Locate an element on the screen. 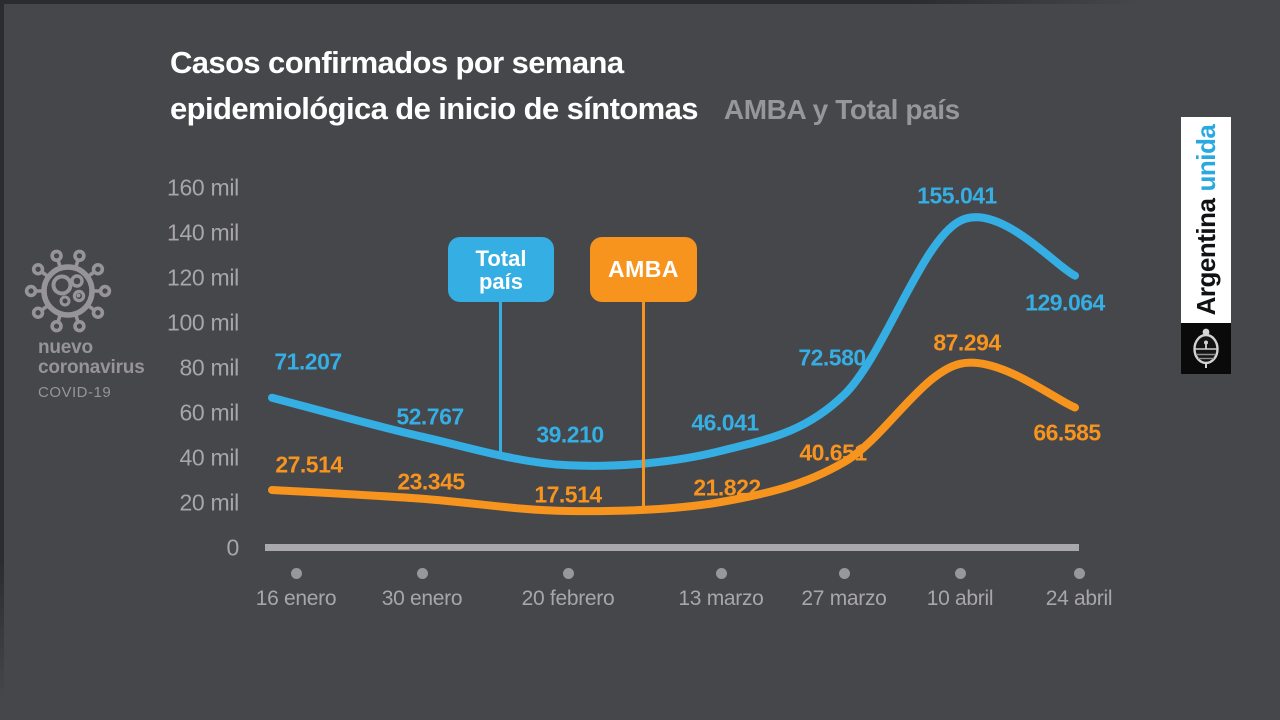 The height and width of the screenshot is (720, 1280). y-tick-label: 0 is located at coordinates (233, 547).